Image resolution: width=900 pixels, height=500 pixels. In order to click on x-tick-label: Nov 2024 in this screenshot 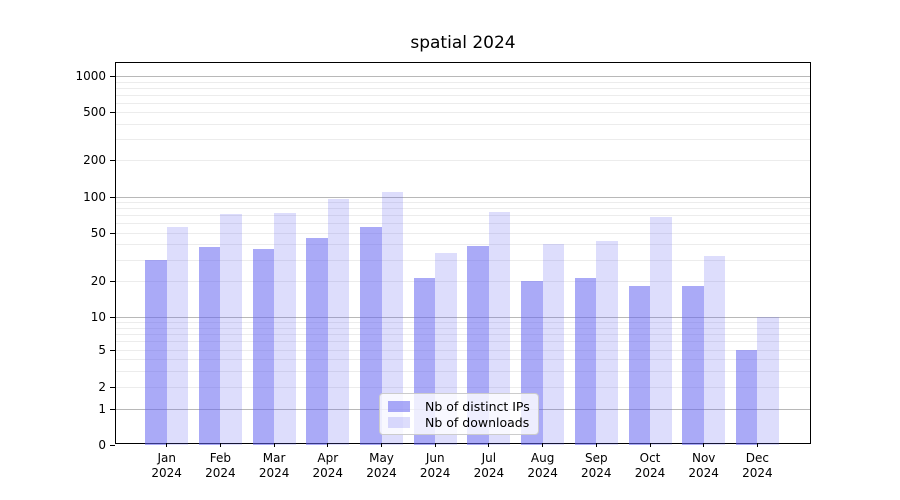, I will do `click(703, 465)`.